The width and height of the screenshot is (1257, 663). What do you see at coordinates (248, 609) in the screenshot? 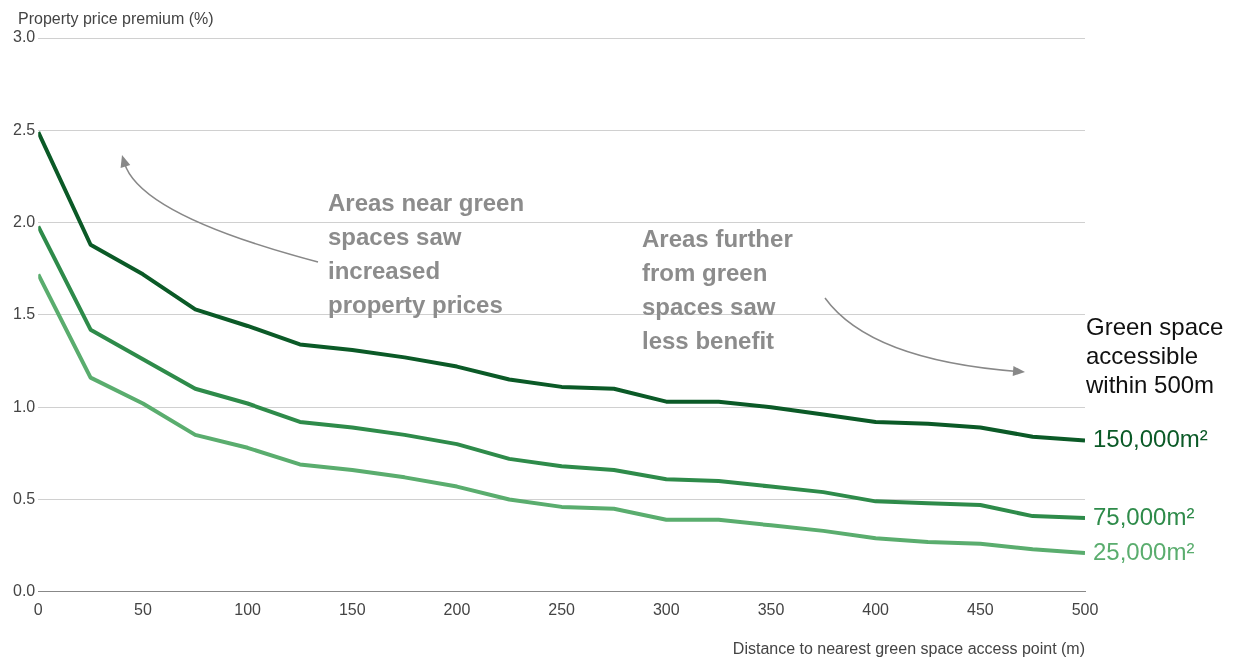
I see `x-tick-label: 100` at bounding box center [248, 609].